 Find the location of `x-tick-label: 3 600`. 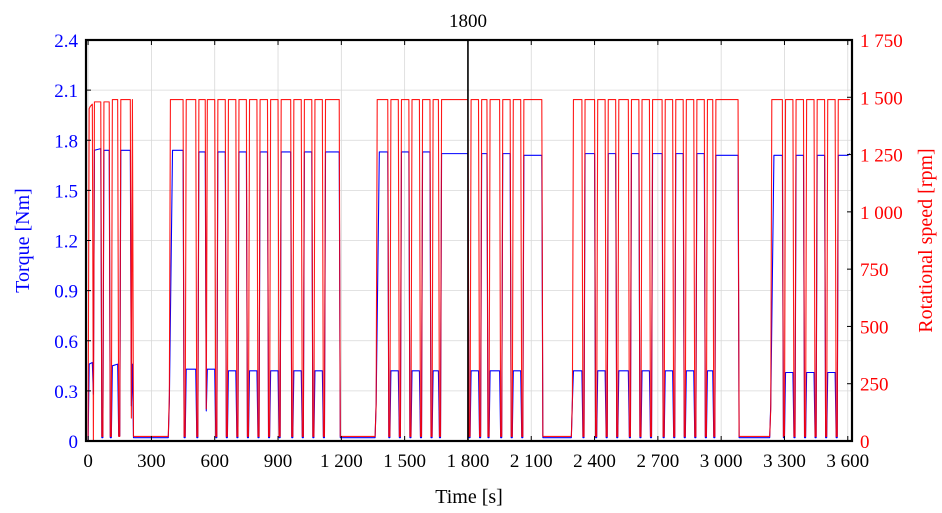

x-tick-label: 3 600 is located at coordinates (847, 461).